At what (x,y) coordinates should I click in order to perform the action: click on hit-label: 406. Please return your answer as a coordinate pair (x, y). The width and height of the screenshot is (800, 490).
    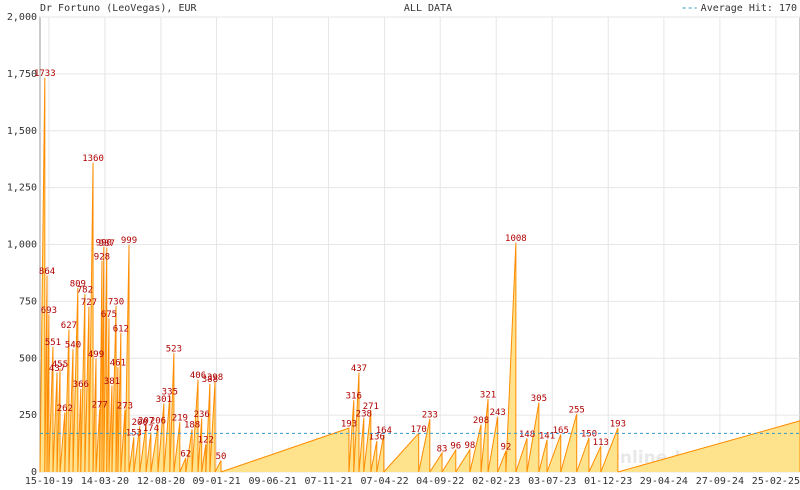
    Looking at the image, I should click on (198, 376).